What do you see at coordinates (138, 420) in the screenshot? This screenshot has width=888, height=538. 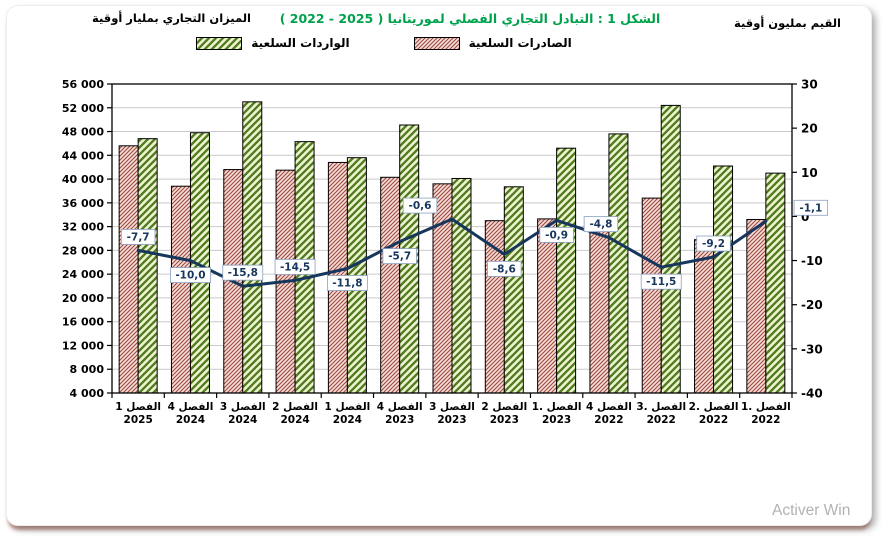 I see `x-axis-label-year: 2025` at bounding box center [138, 420].